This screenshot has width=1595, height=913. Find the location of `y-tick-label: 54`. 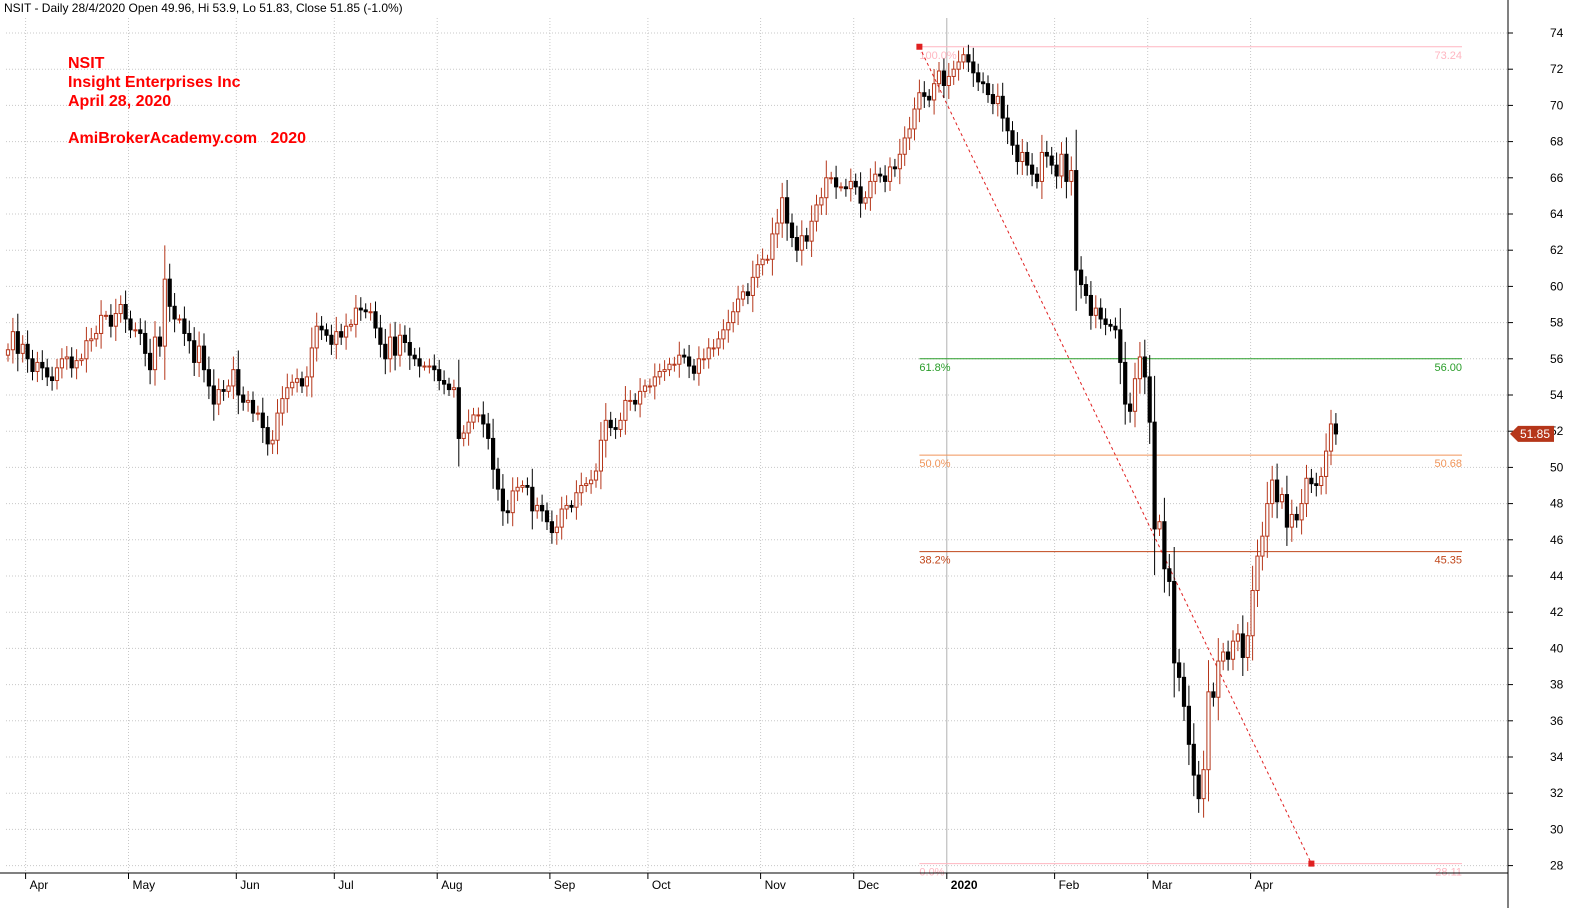

y-tick-label: 54 is located at coordinates (1557, 395).